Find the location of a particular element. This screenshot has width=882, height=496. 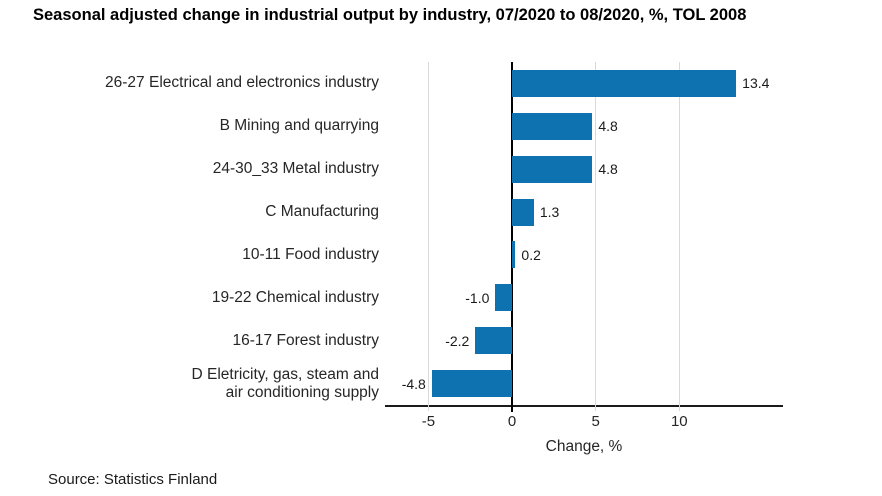

bar-row: 1.3 is located at coordinates (584, 212).